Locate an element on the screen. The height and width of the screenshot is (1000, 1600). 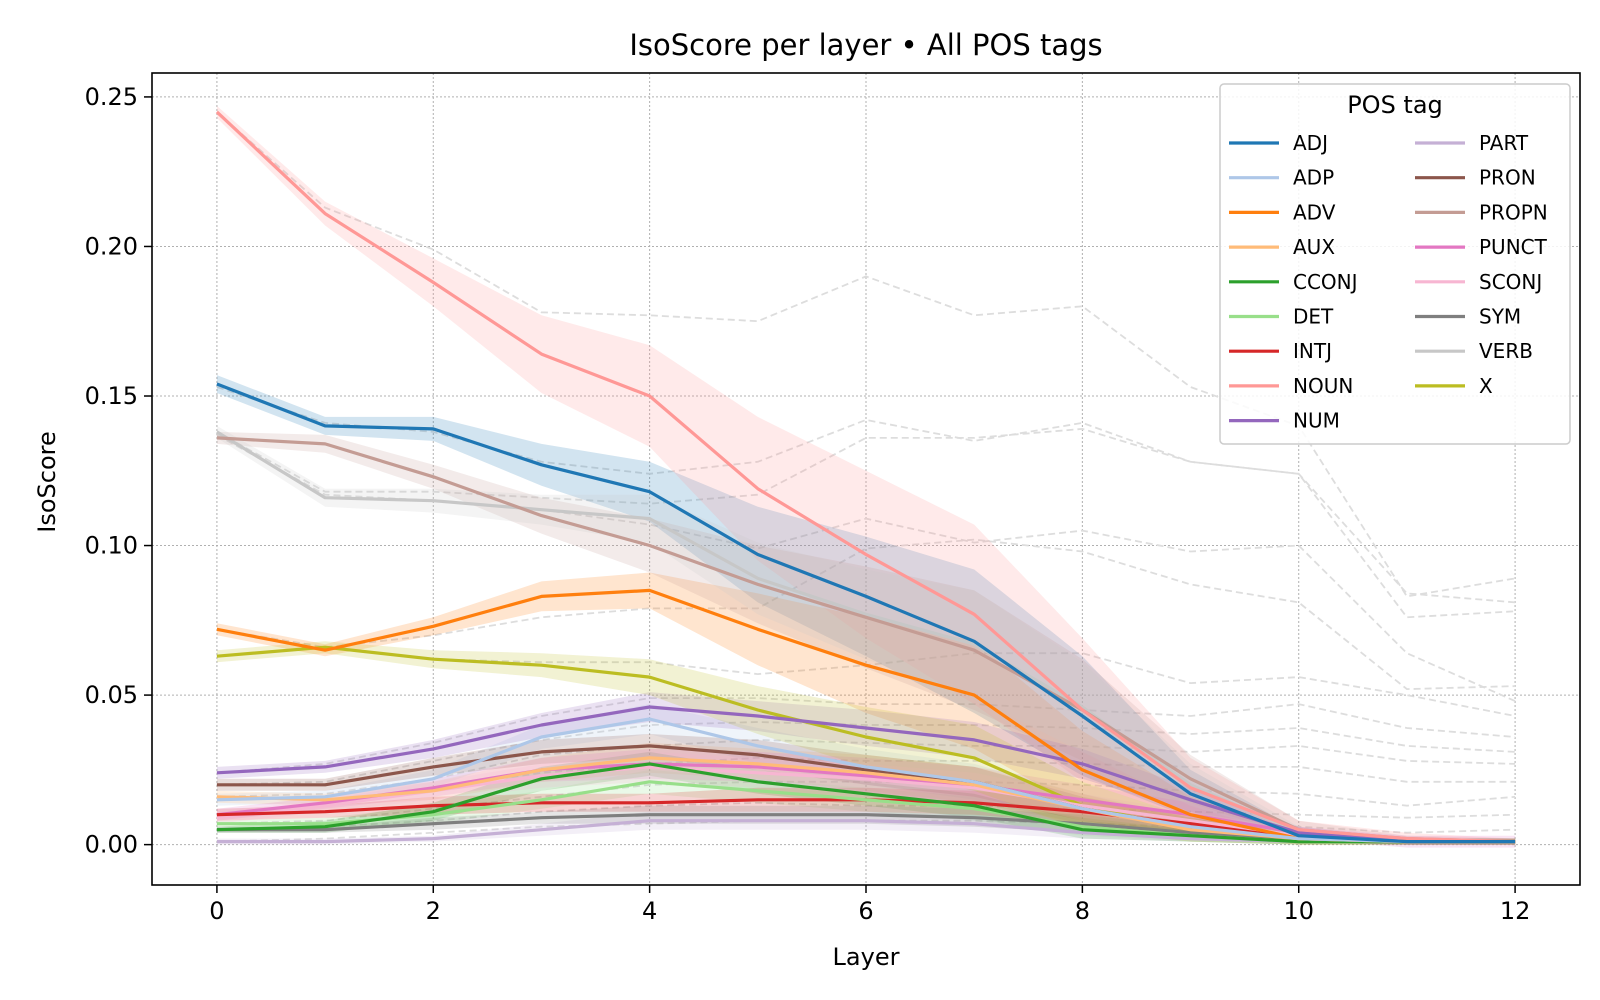
y-tick-label: 0.05 is located at coordinates (111, 695).